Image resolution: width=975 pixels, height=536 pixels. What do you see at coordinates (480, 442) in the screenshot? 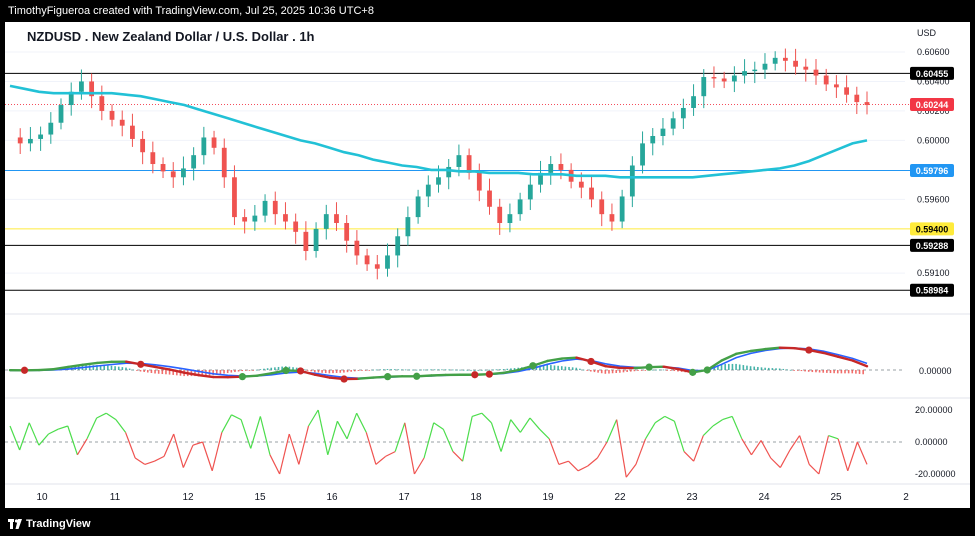
I see `oscillator-pane: 20.00000 0.00000 -20.00000` at bounding box center [480, 442].